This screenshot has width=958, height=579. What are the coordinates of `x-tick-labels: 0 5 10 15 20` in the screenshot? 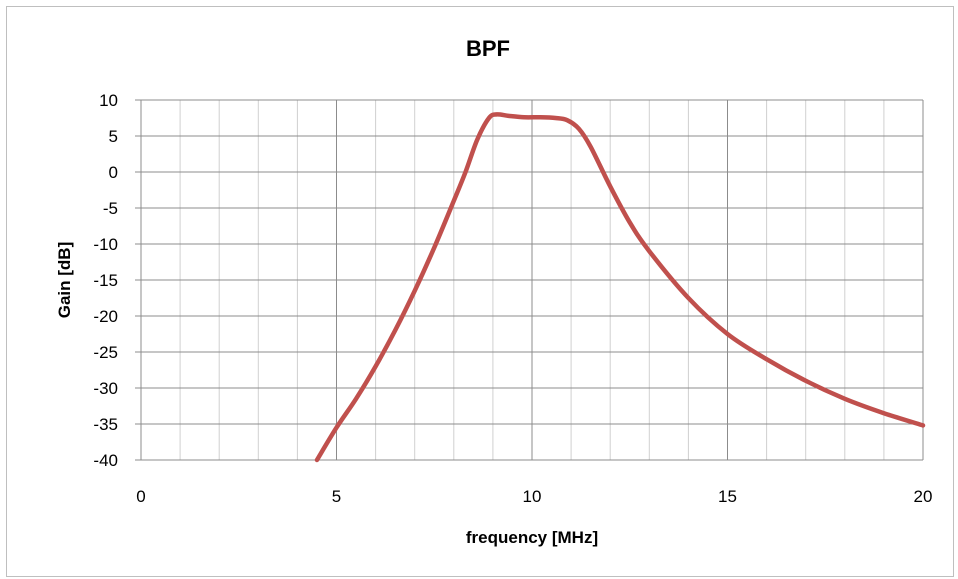 It's located at (534, 496).